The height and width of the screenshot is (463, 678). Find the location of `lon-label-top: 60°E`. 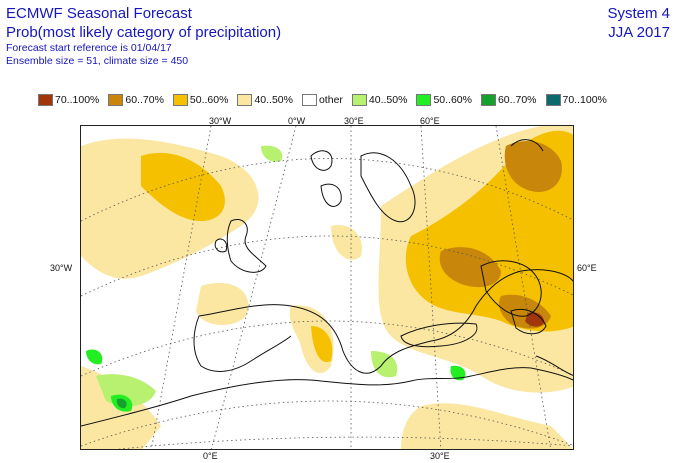

lon-label-top: 60°E is located at coordinates (430, 121).